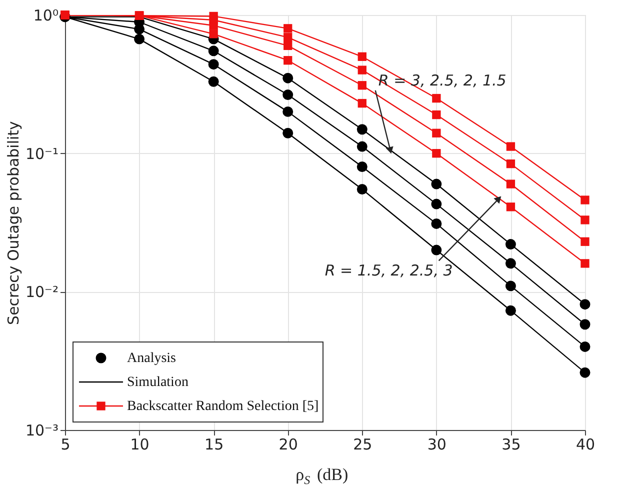 This screenshot has width=624, height=499. What do you see at coordinates (41, 153) in the screenshot?
I see `y-tick-label: 10⁻¹` at bounding box center [41, 153].